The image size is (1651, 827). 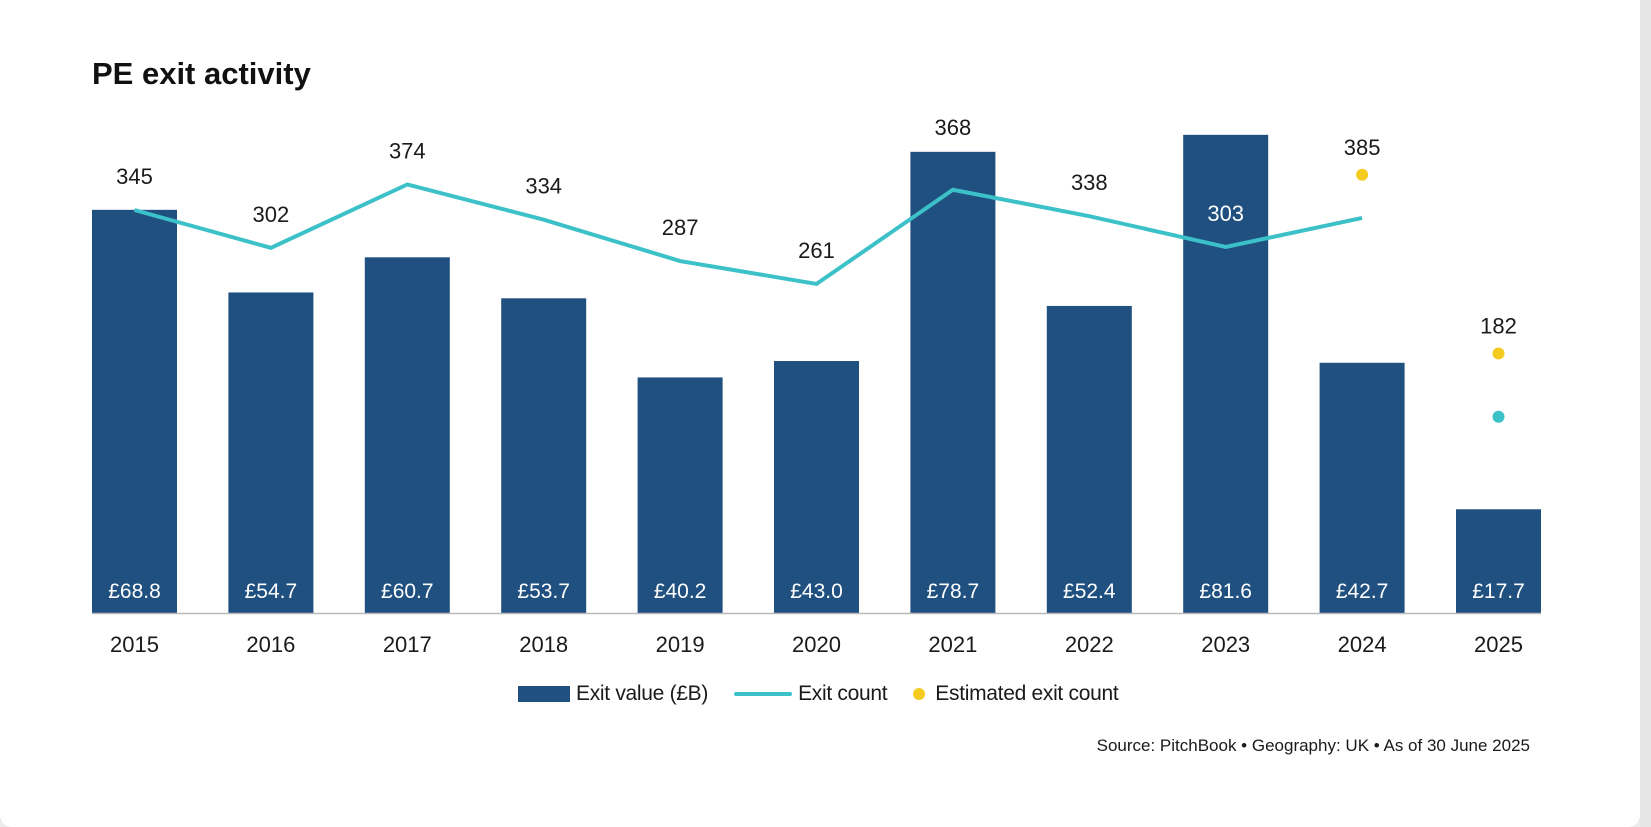 I want to click on bar-2019, so click(x=680, y=495).